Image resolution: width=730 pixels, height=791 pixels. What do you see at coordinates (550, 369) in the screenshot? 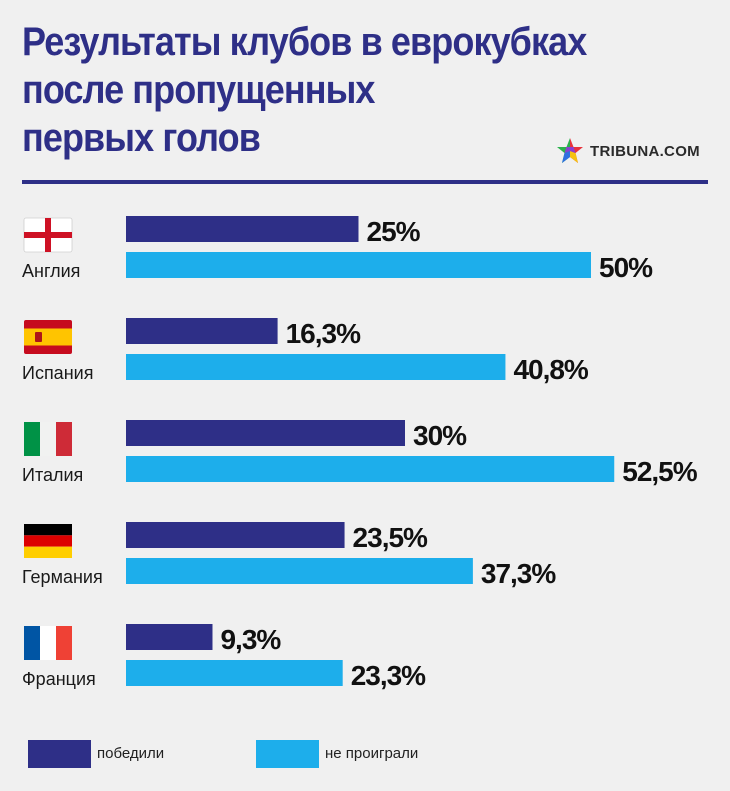
I see `value-label-spain-not-lost: 40,8%` at bounding box center [550, 369].